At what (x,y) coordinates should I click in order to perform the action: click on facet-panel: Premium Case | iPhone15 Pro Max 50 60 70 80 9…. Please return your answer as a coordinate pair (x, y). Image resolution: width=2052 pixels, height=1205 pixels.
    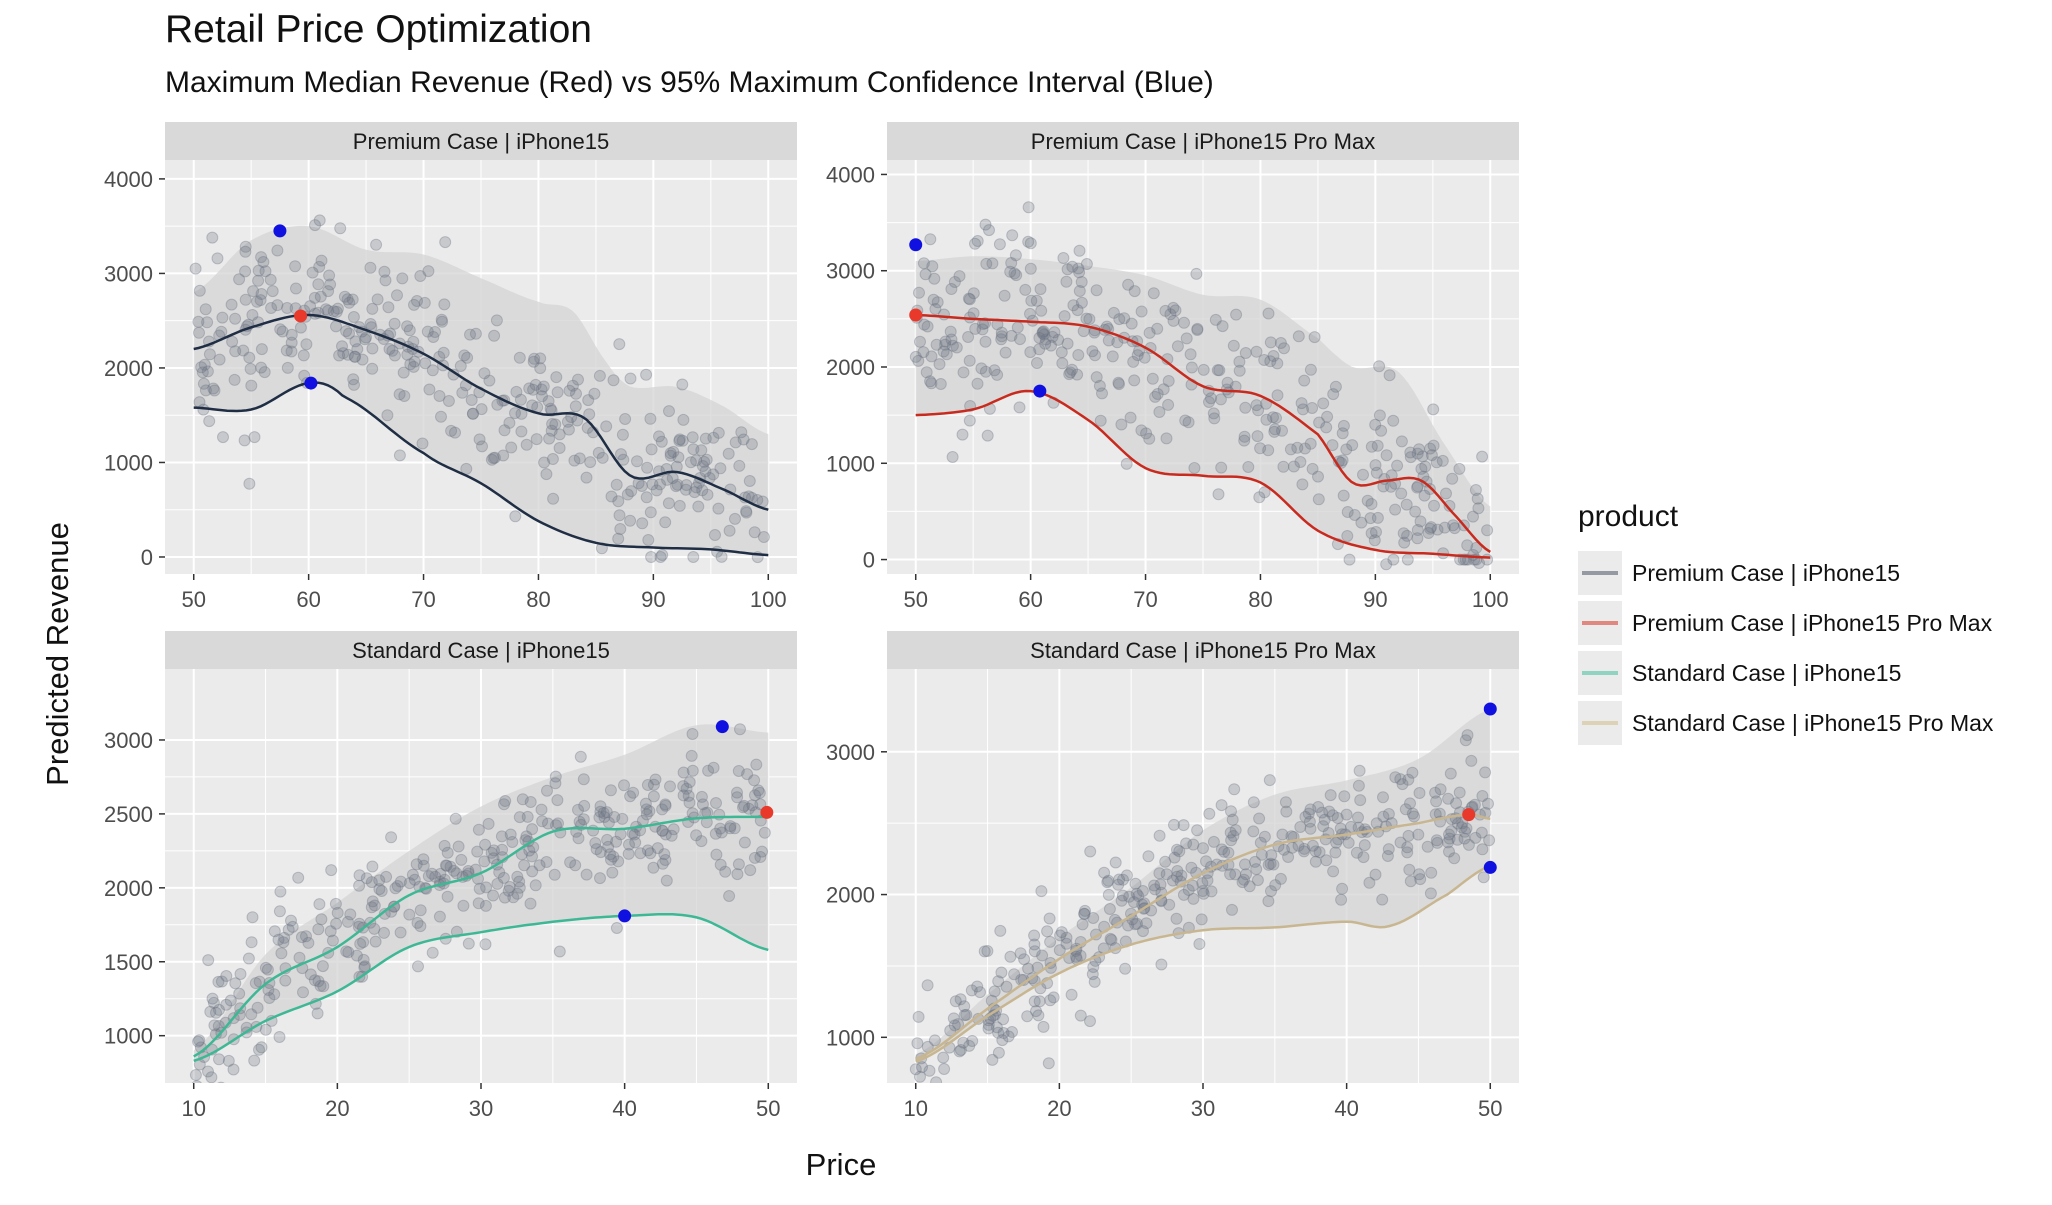
    Looking at the image, I should click on (1172, 367).